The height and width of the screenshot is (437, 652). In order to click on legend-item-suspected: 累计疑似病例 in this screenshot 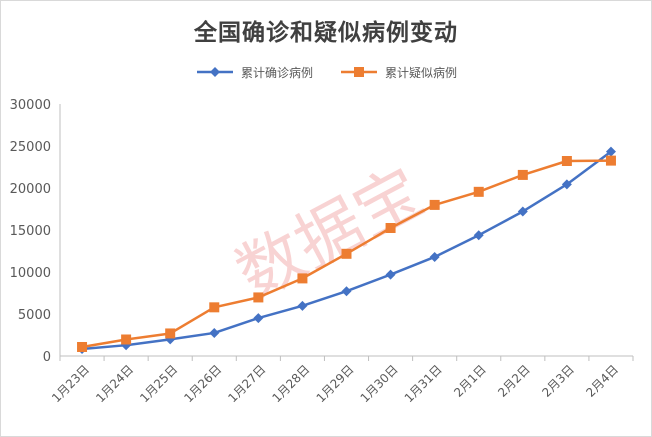, I will do `click(398, 72)`.